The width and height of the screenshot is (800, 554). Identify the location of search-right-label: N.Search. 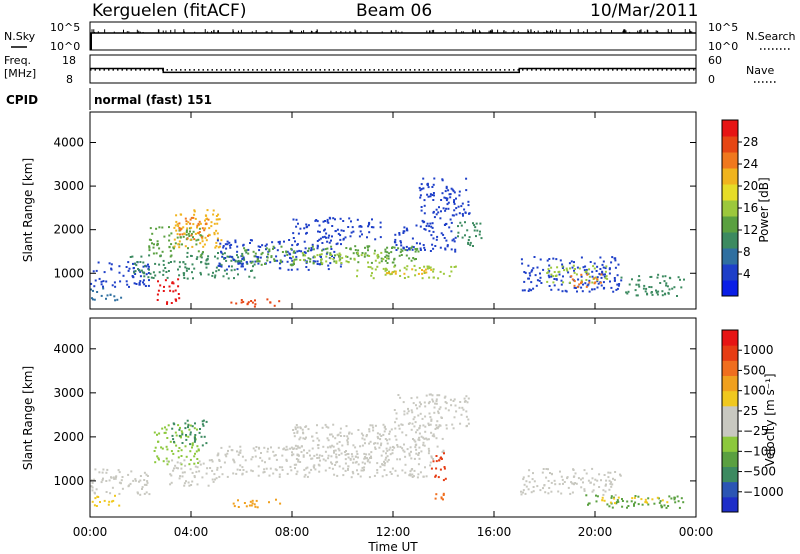
(771, 36).